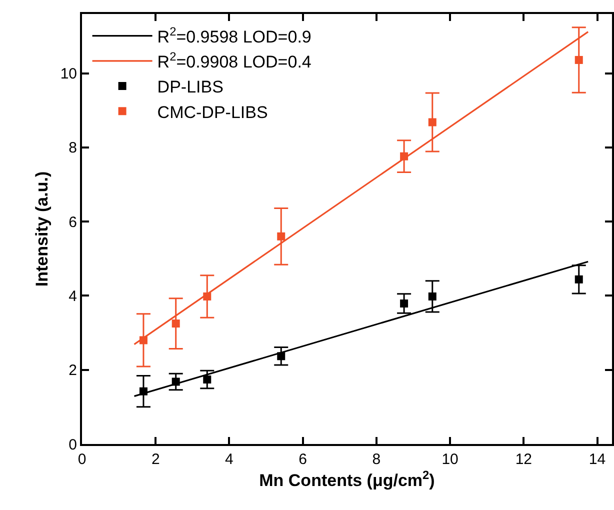  Describe the element at coordinates (72, 371) in the screenshot. I see `y-tick-label: 2` at that location.